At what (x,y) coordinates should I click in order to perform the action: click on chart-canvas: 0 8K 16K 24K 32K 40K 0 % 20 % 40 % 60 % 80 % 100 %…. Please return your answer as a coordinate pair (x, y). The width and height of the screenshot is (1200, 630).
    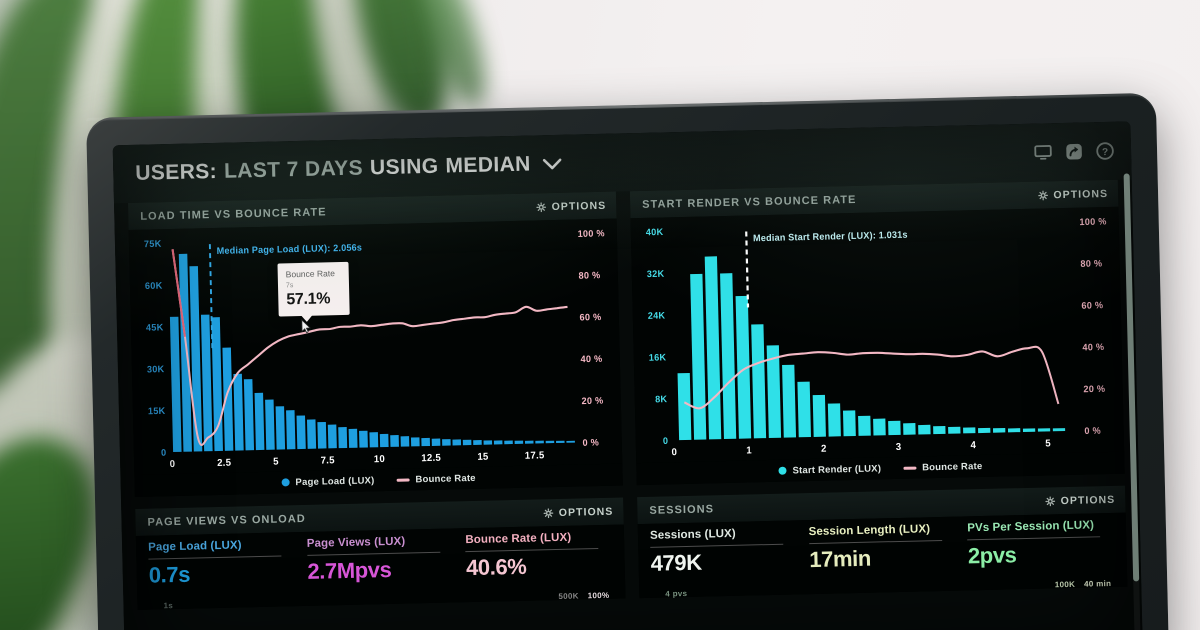
    Looking at the image, I should click on (876, 337).